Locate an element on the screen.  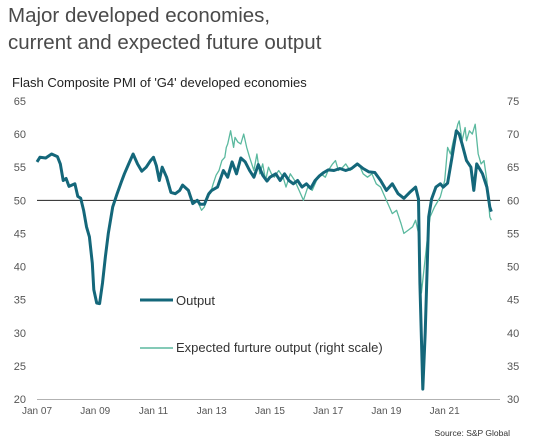
x-tick-label: Jan 17 is located at coordinates (328, 411).